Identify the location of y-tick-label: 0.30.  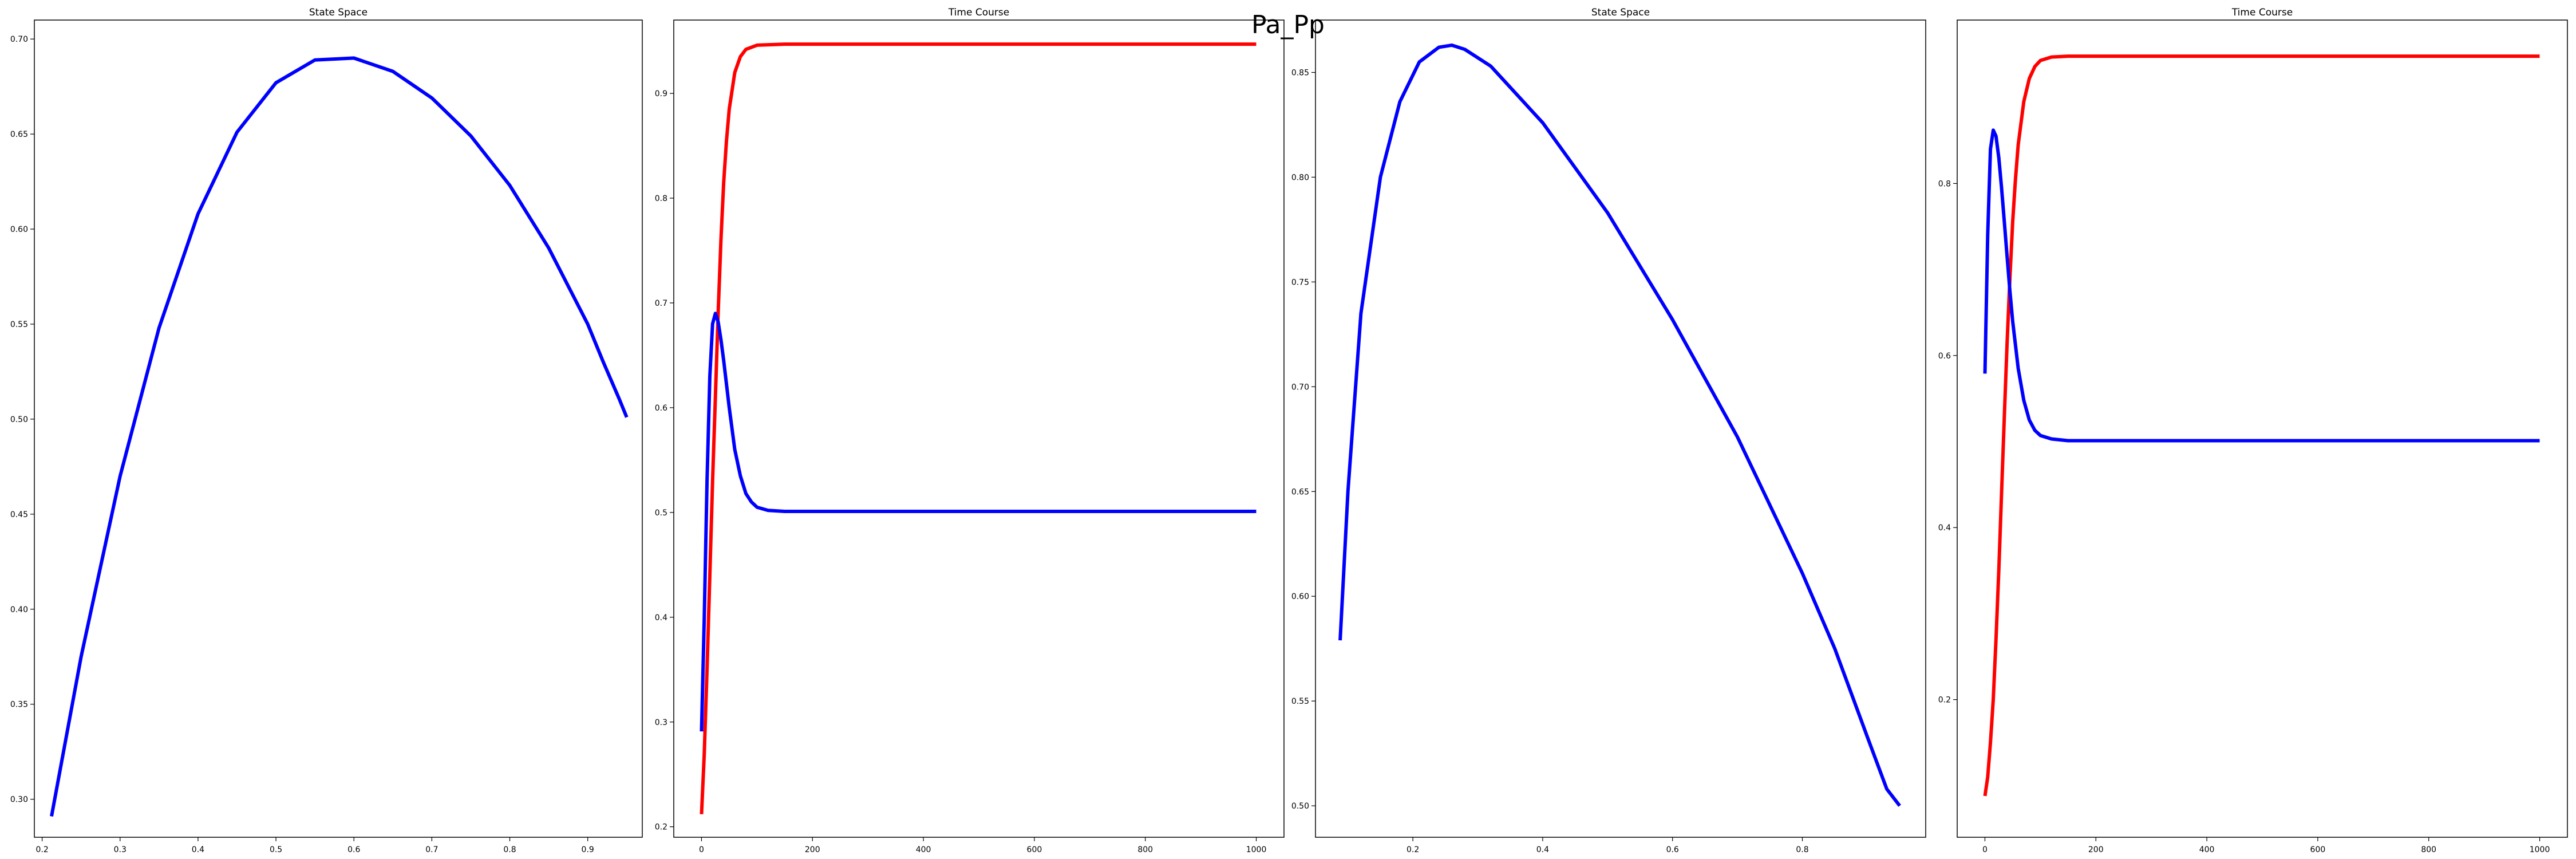
(19, 800).